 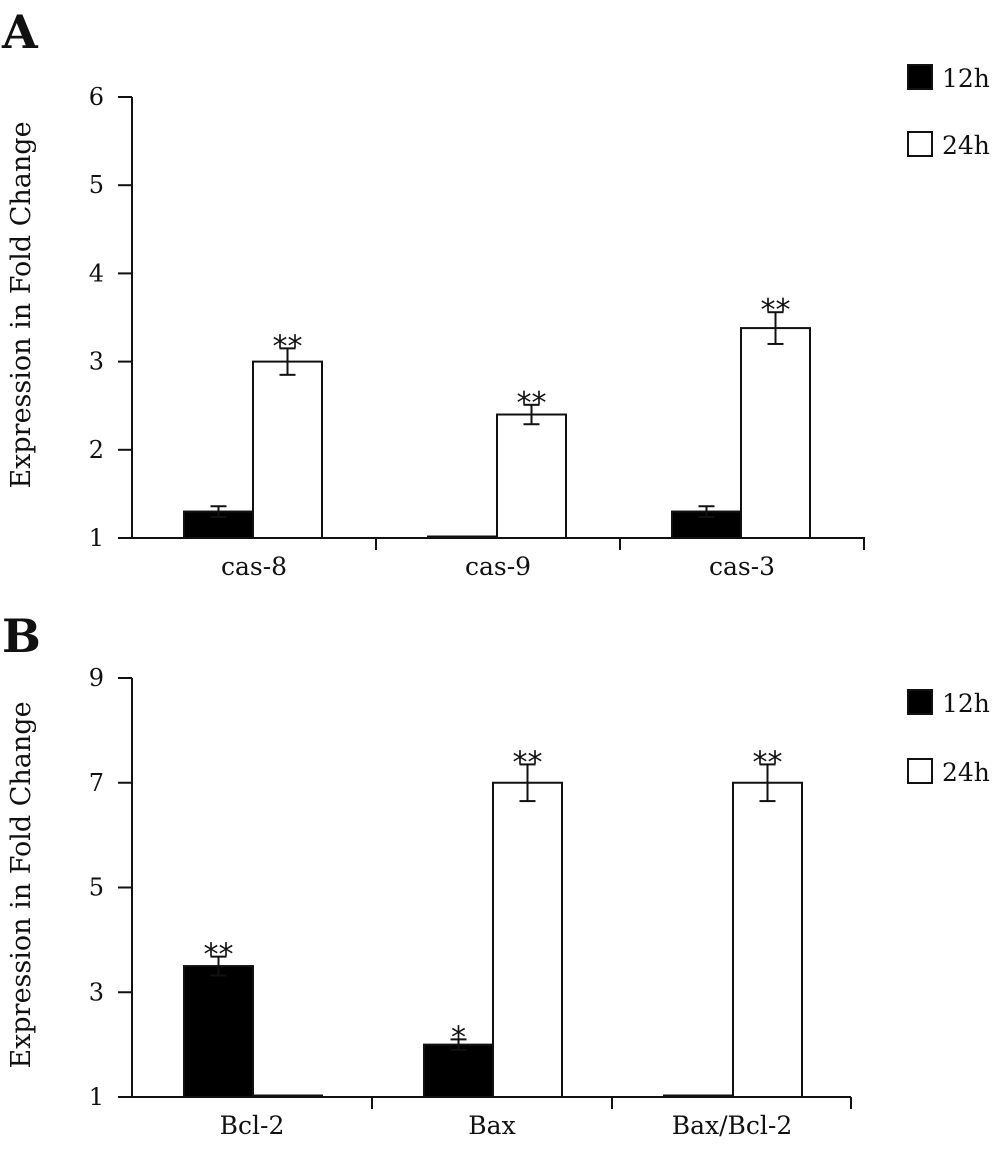 I want to click on panel-letter-a: A, so click(x=20, y=32).